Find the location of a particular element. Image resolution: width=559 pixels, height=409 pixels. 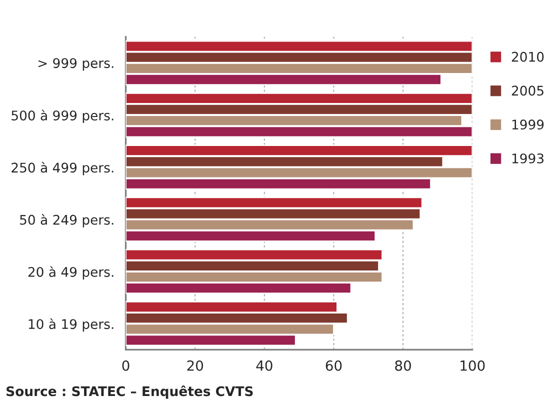

legend-label: 2010 is located at coordinates (528, 57).